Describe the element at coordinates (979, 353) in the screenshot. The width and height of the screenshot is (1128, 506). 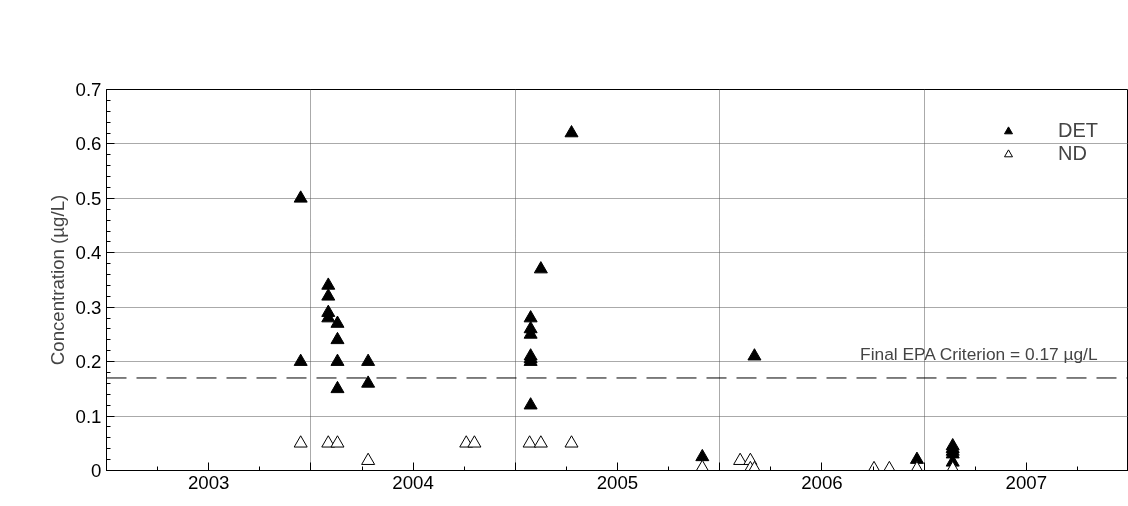
I see `ref-line-label: Final EPA Criterion = 0.17 µg/L` at that location.